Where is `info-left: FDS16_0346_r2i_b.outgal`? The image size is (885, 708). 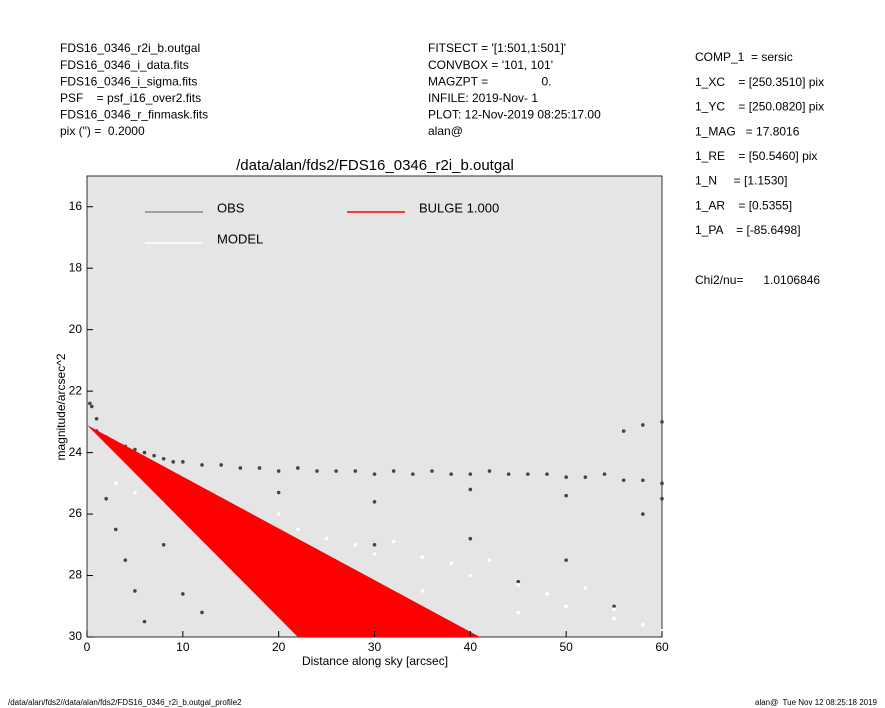
info-left: FDS16_0346_r2i_b.outgal is located at coordinates (130, 48).